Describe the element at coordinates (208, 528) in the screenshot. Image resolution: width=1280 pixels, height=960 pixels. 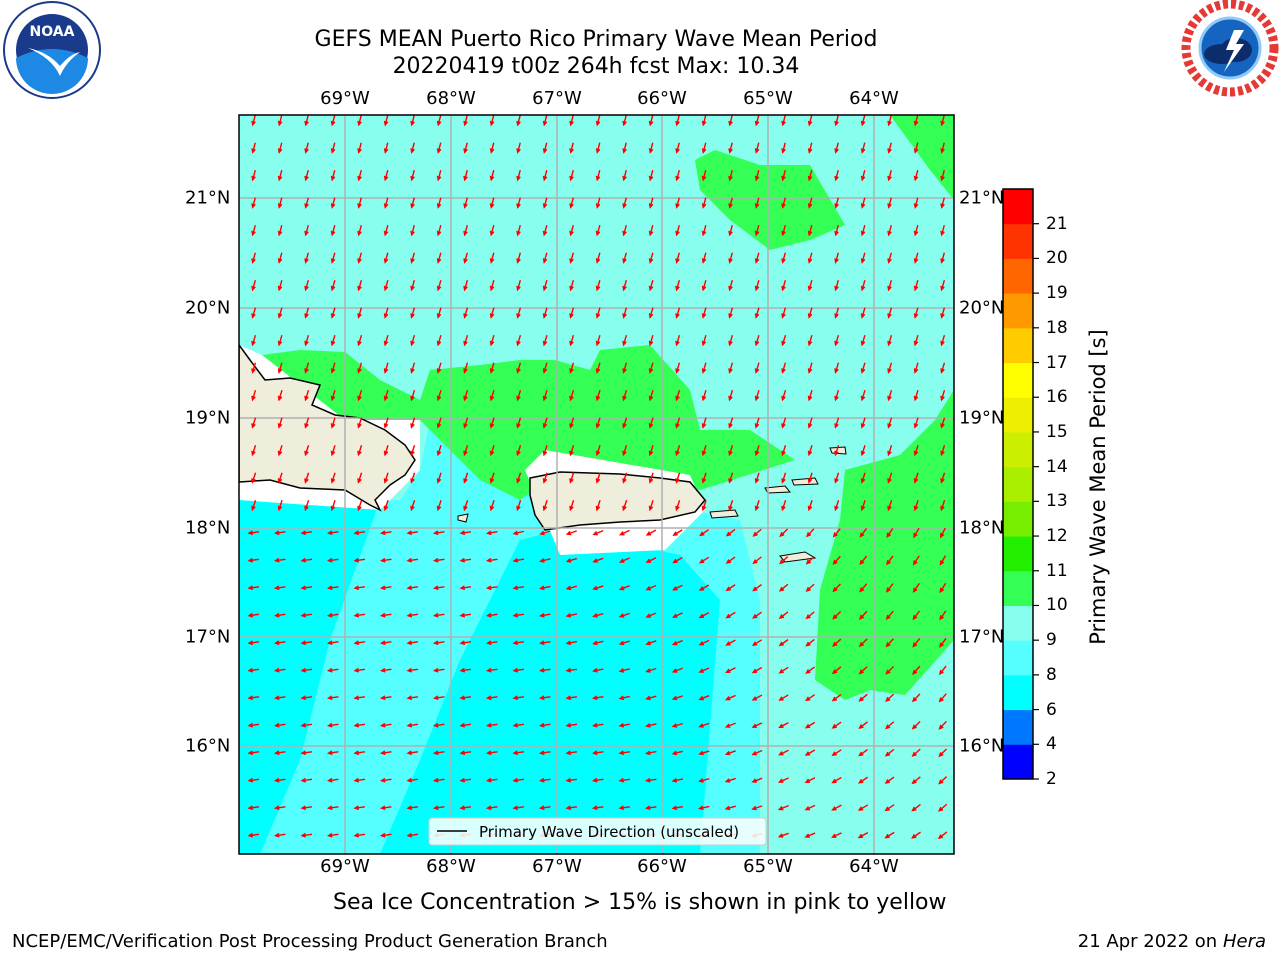
I see `lat-label-left: 18°N` at that location.